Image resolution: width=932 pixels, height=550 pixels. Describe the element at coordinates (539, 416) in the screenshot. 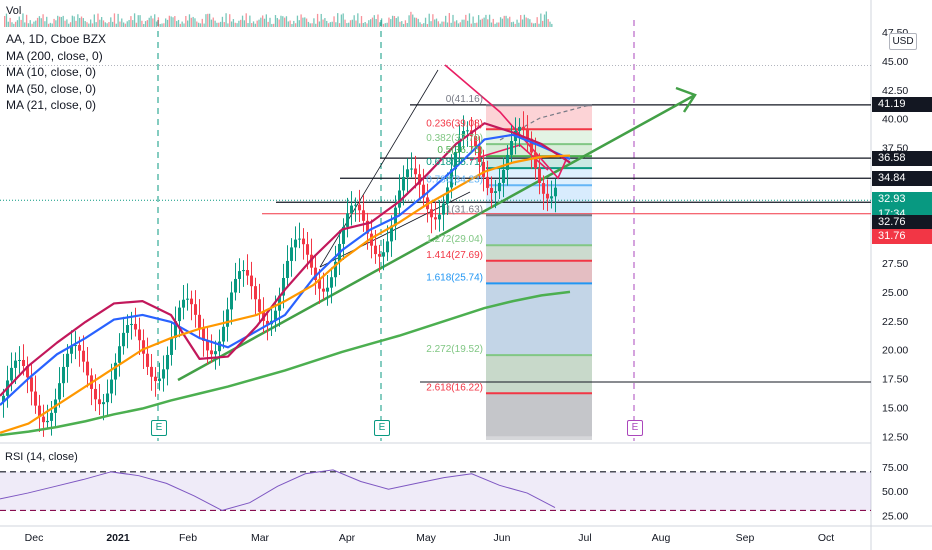

I see `fib-zone` at that location.